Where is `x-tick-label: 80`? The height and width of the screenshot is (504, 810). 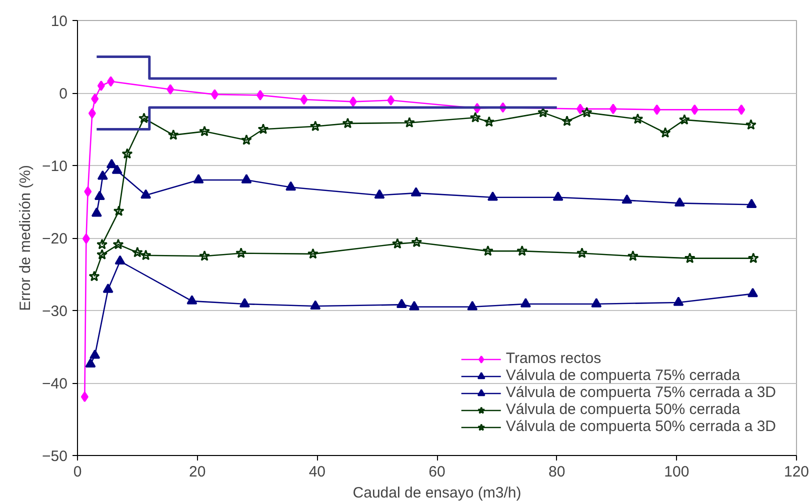
x-tick-label: 80 is located at coordinates (557, 472).